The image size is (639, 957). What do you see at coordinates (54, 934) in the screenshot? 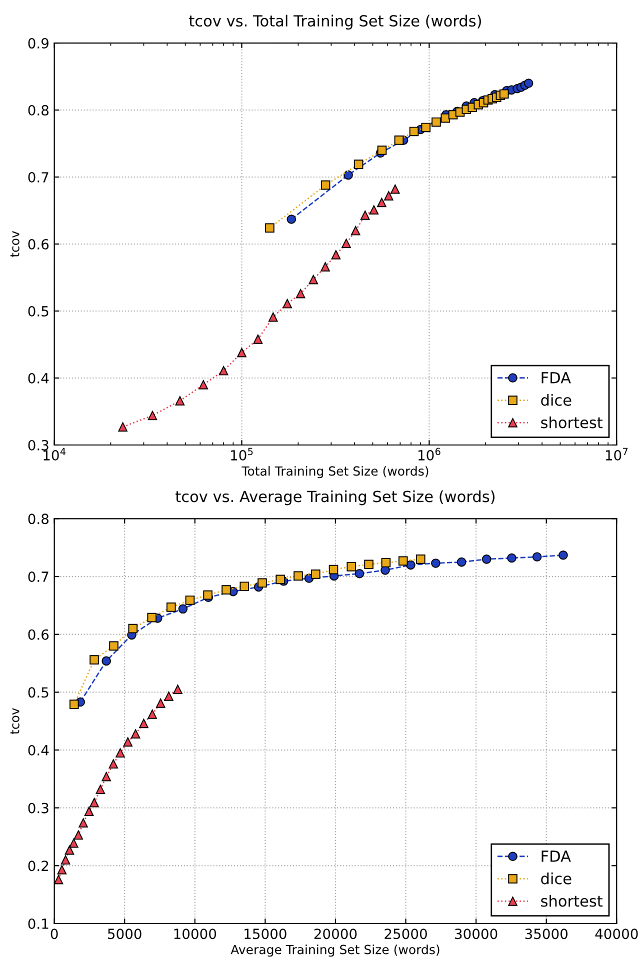
I see `x-tick-label: 0` at bounding box center [54, 934].